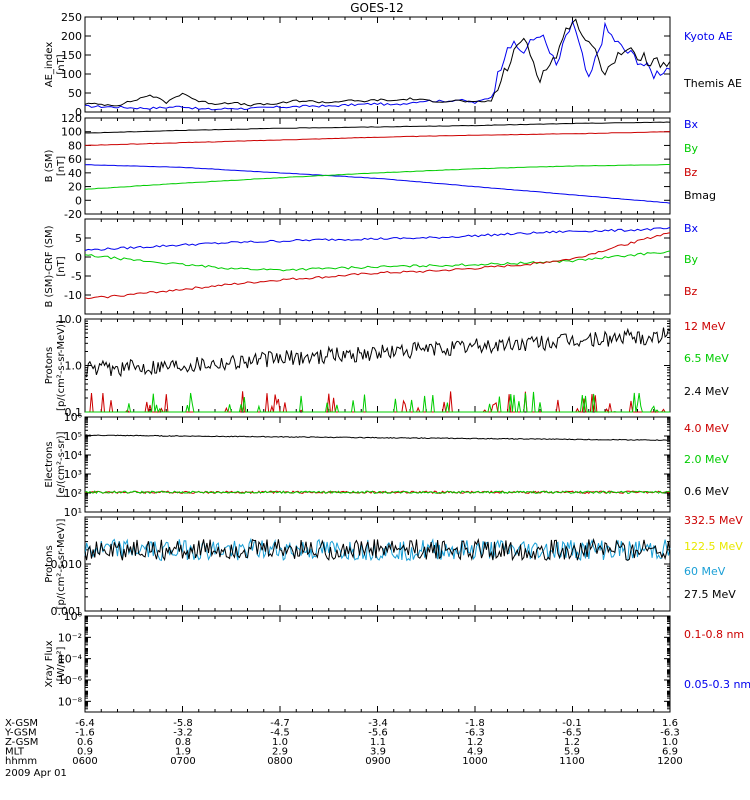 The width and height of the screenshot is (750, 800). What do you see at coordinates (183, 752) in the screenshot?
I see `x-row-value: 1.9` at bounding box center [183, 752].